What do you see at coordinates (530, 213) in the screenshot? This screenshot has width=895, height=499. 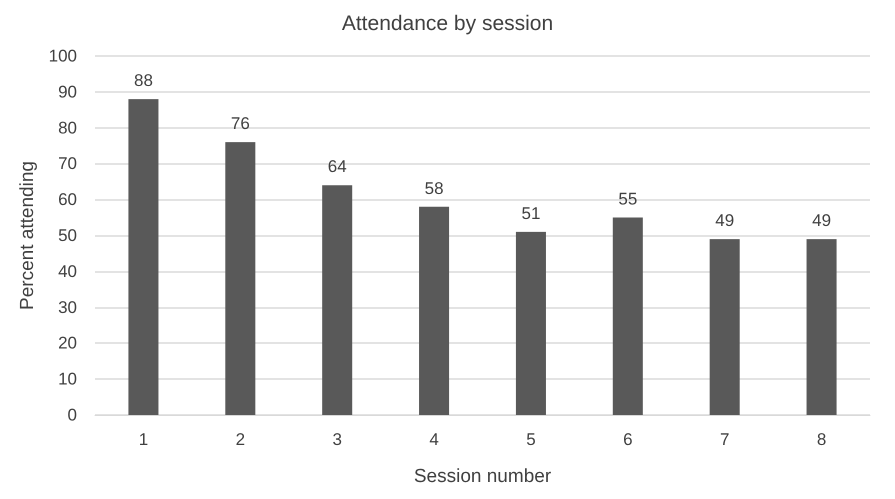 I see `data-label: 51` at bounding box center [530, 213].